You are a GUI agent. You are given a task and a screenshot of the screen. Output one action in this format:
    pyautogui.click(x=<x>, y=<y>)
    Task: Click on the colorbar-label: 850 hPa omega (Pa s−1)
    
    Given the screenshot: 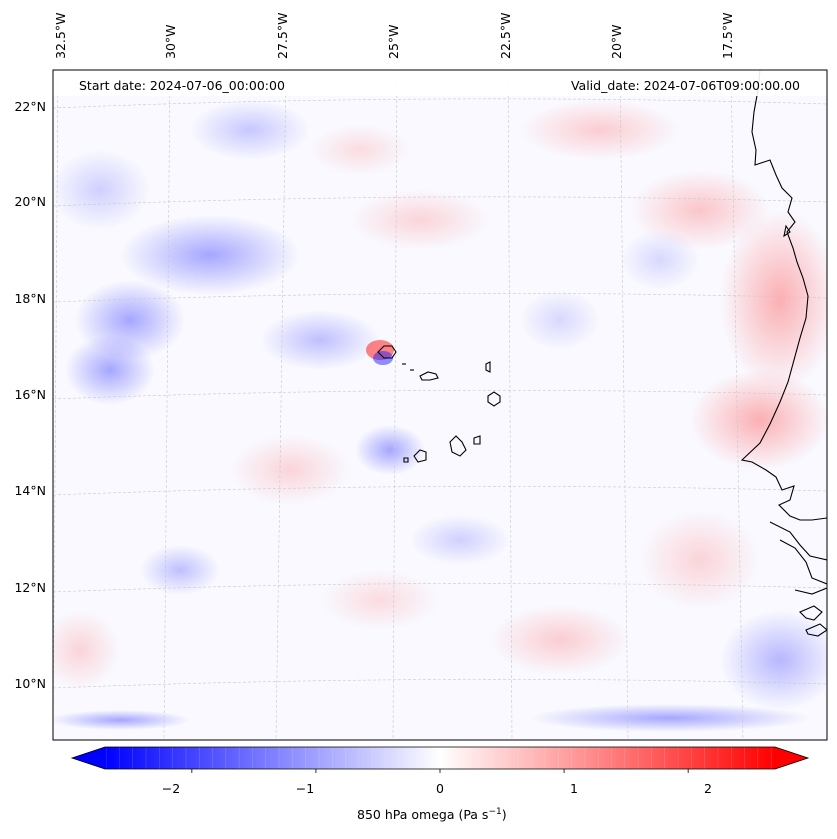 What is the action you would take?
    pyautogui.click(x=432, y=814)
    